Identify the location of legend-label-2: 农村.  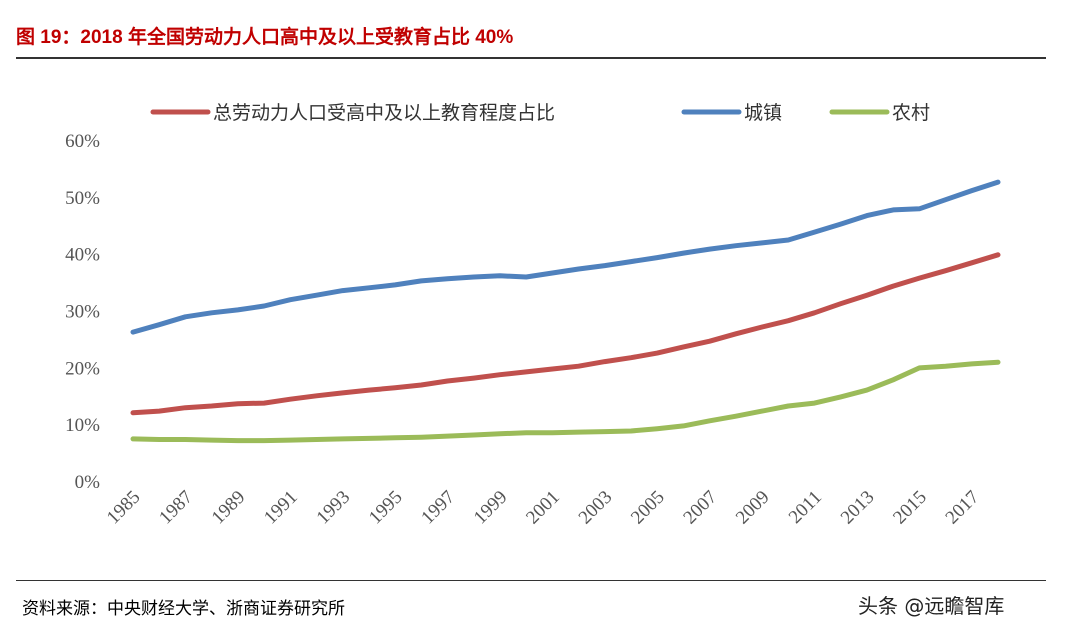
(911, 113).